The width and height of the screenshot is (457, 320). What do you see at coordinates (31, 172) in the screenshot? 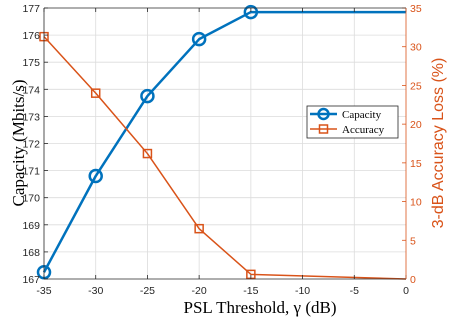
I see `y-left-tick-label: 171` at bounding box center [31, 172].